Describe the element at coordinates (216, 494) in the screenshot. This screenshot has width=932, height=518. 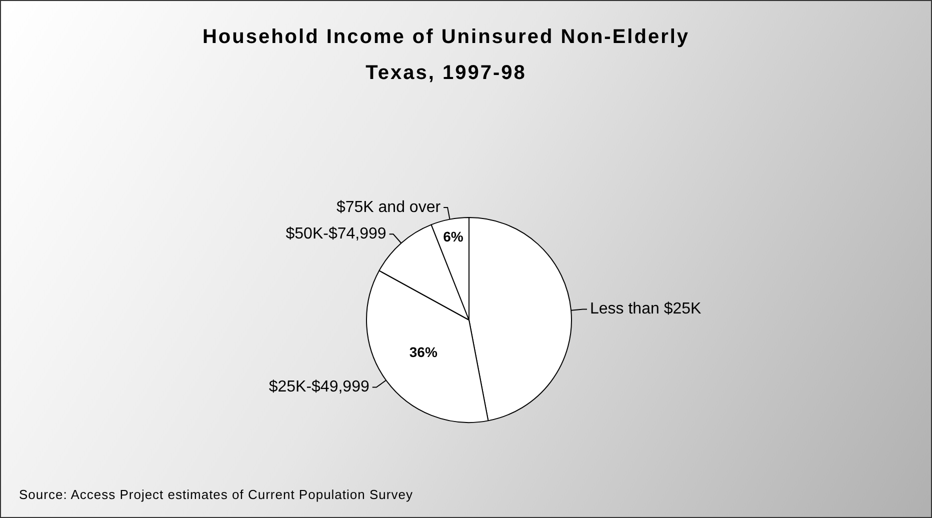
I see `source-note: Source: Access Project estimates of Current Population Survey` at that location.